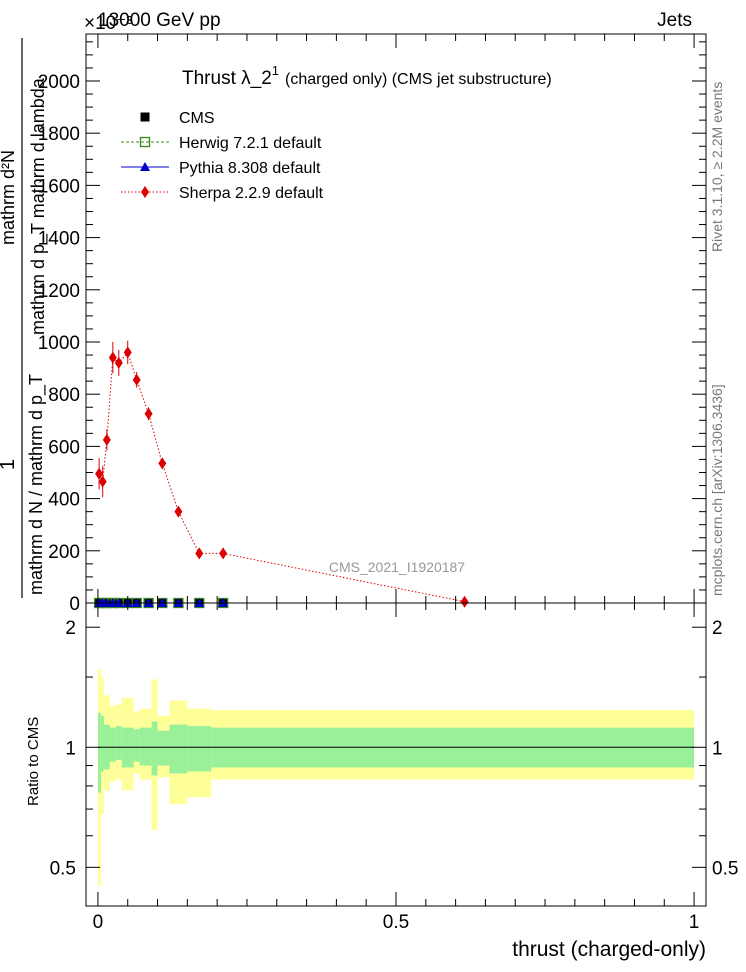 This screenshot has height=972, width=746. Describe the element at coordinates (59, 343) in the screenshot. I see `main-y-tick-label: 1000` at that location.